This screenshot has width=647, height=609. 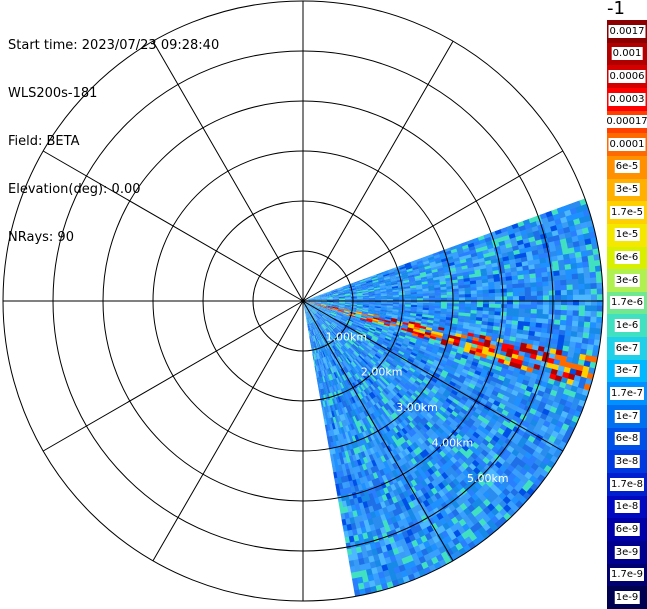 I want to click on colorbar-cell: 1.7e-7, so click(x=627, y=393).